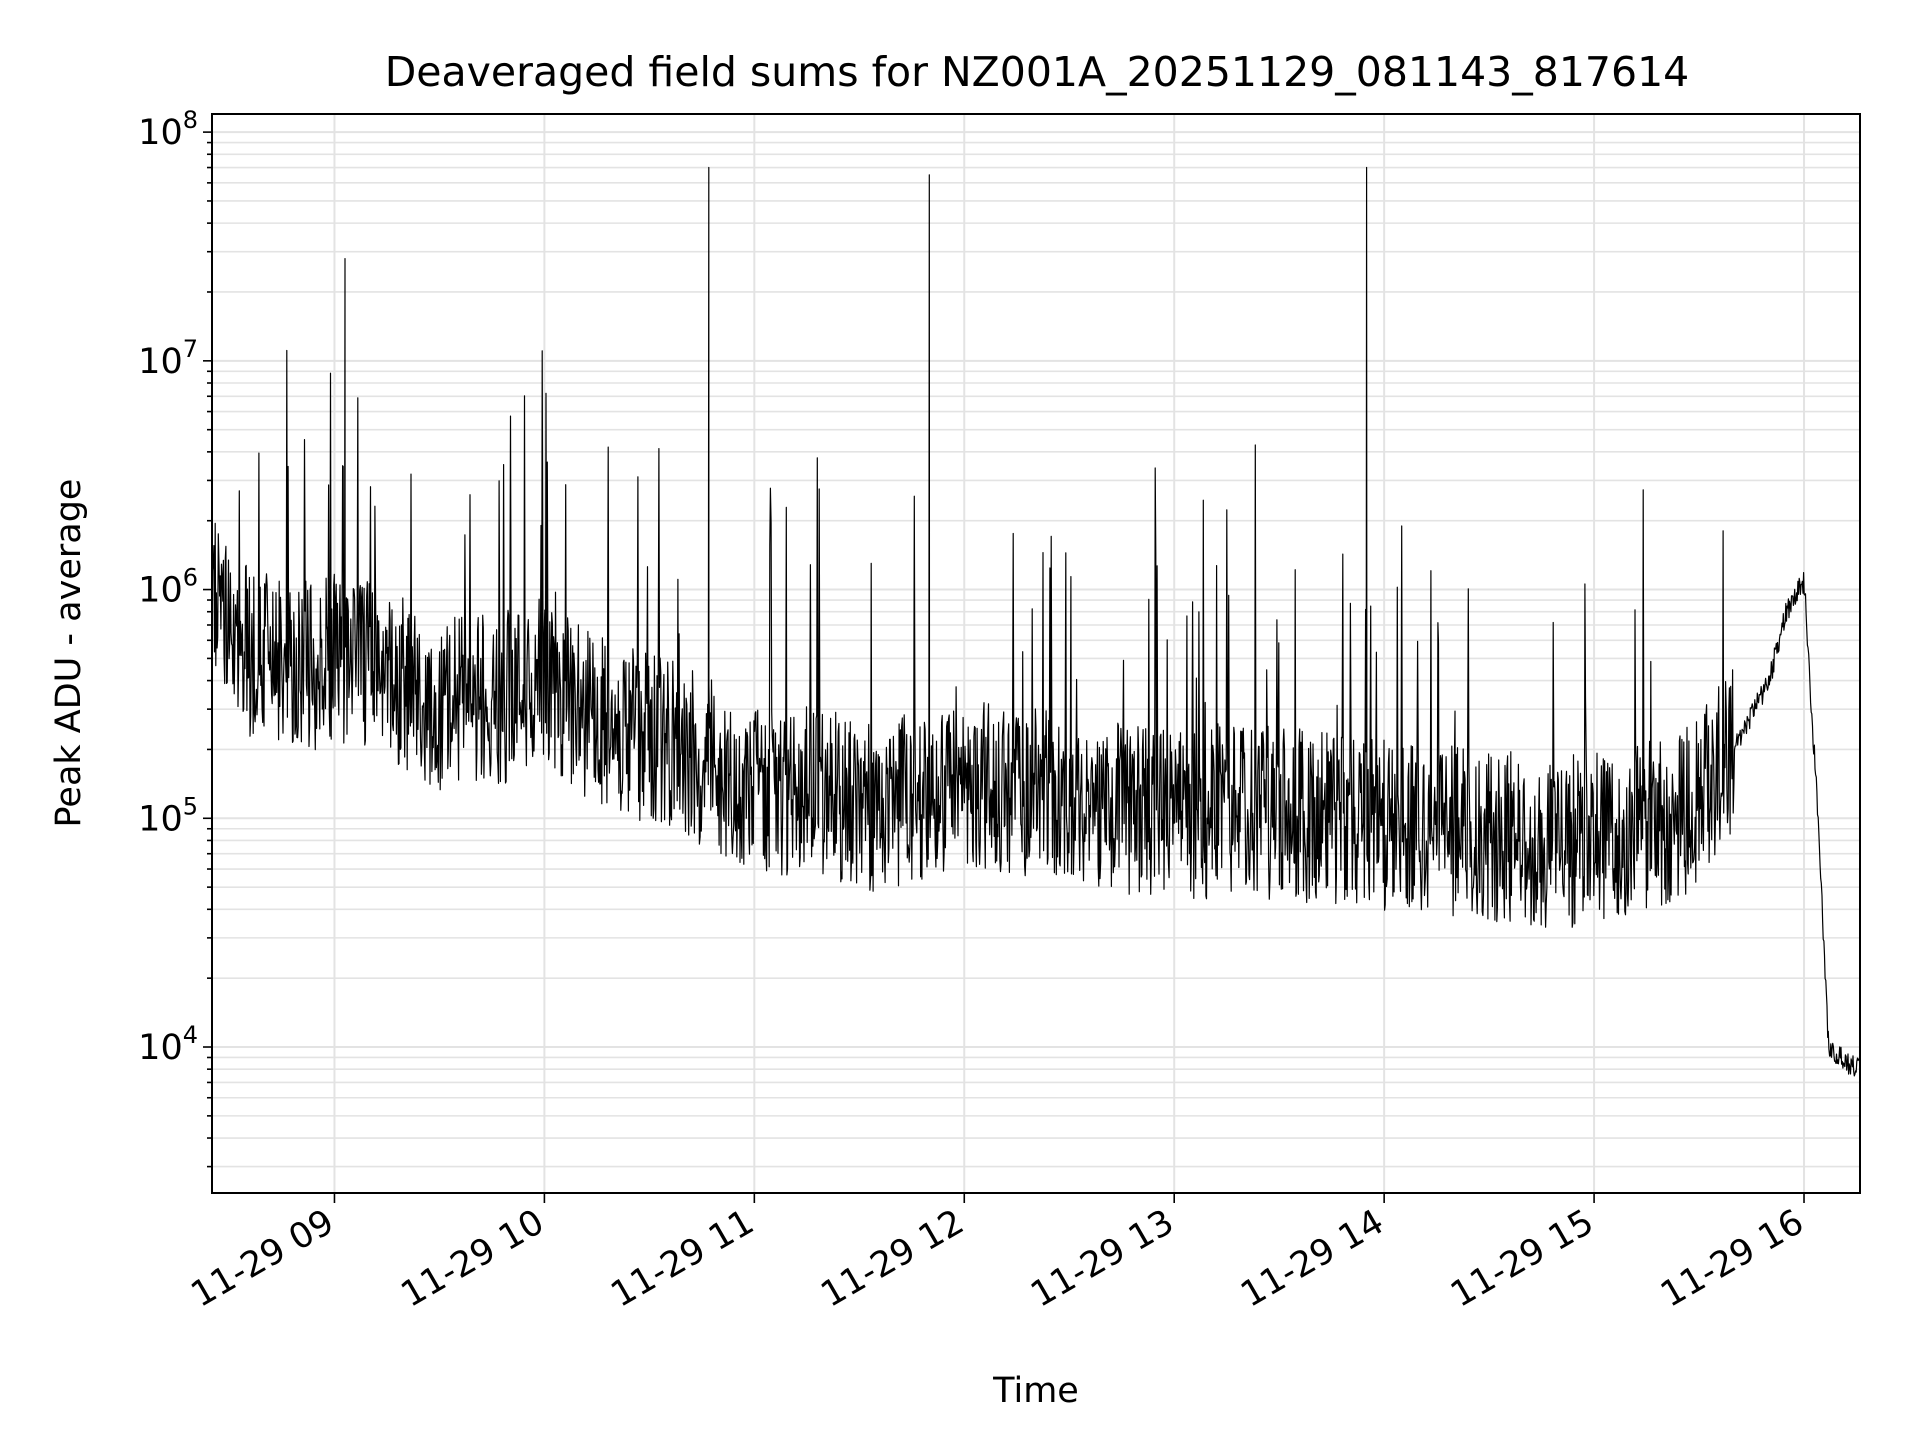 The image size is (1920, 1440). What do you see at coordinates (683, 1258) in the screenshot?
I see `x-tick-label: 11-29 11` at bounding box center [683, 1258].